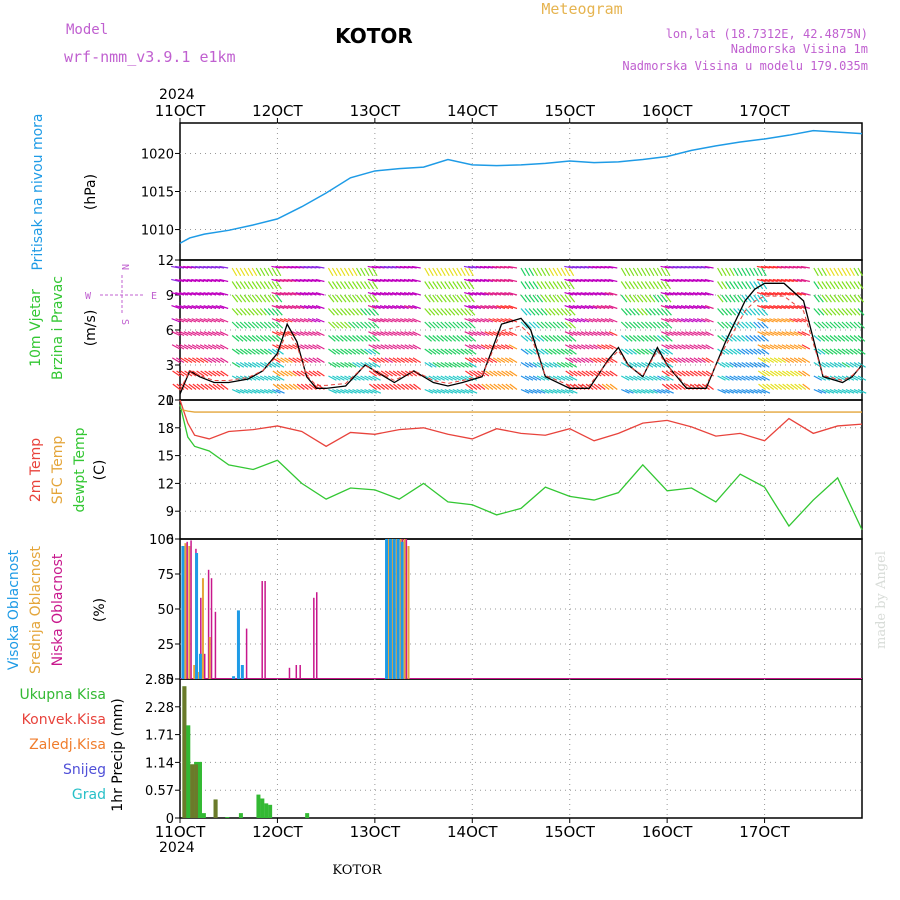  What do you see at coordinates (242, 672) in the screenshot?
I see `cloud-bar-high` at bounding box center [242, 672].